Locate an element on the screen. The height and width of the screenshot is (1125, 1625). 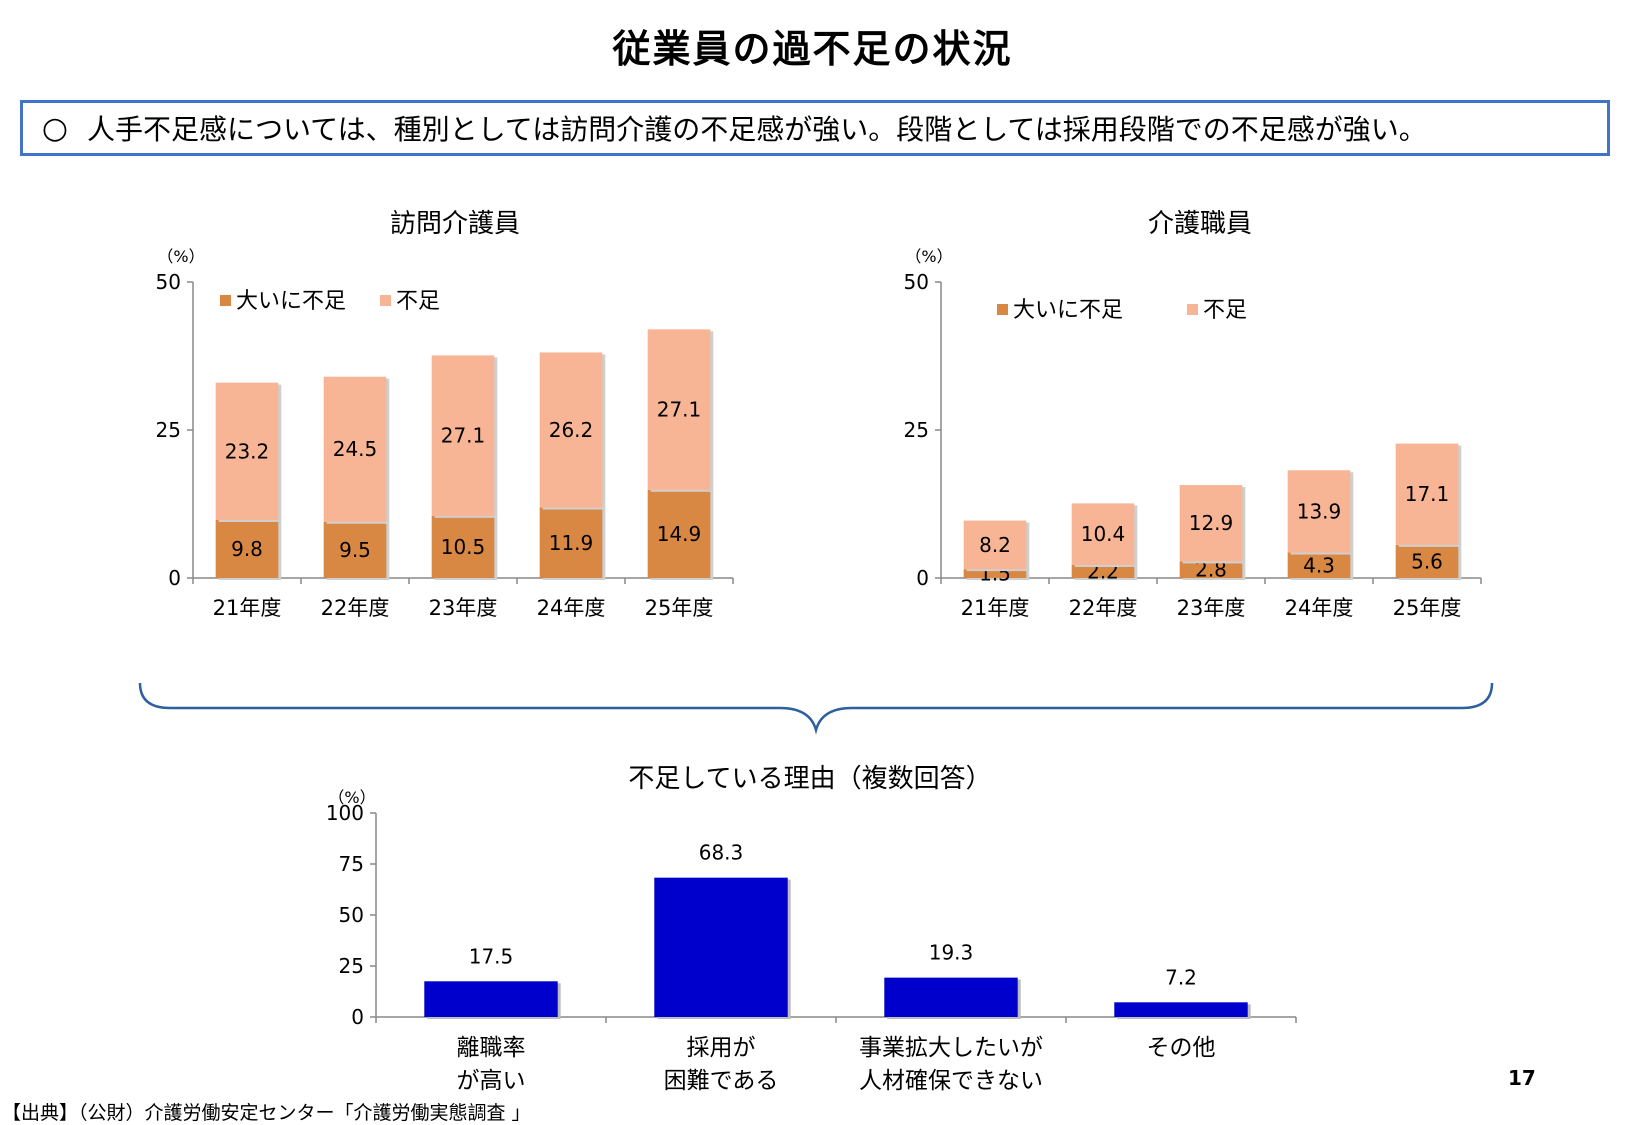
data-label: 11.9 is located at coordinates (571, 543).